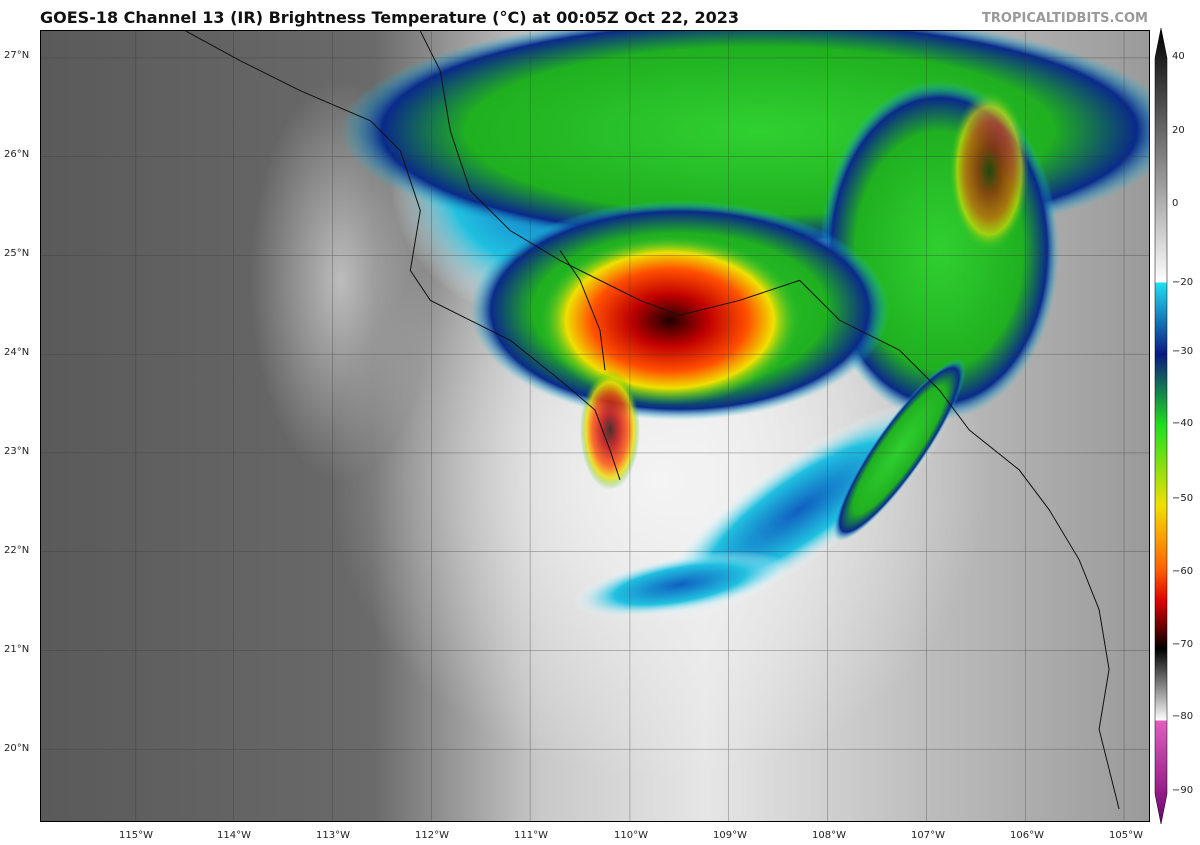  I want to click on colorbar-tick-label: −70, so click(1183, 644).